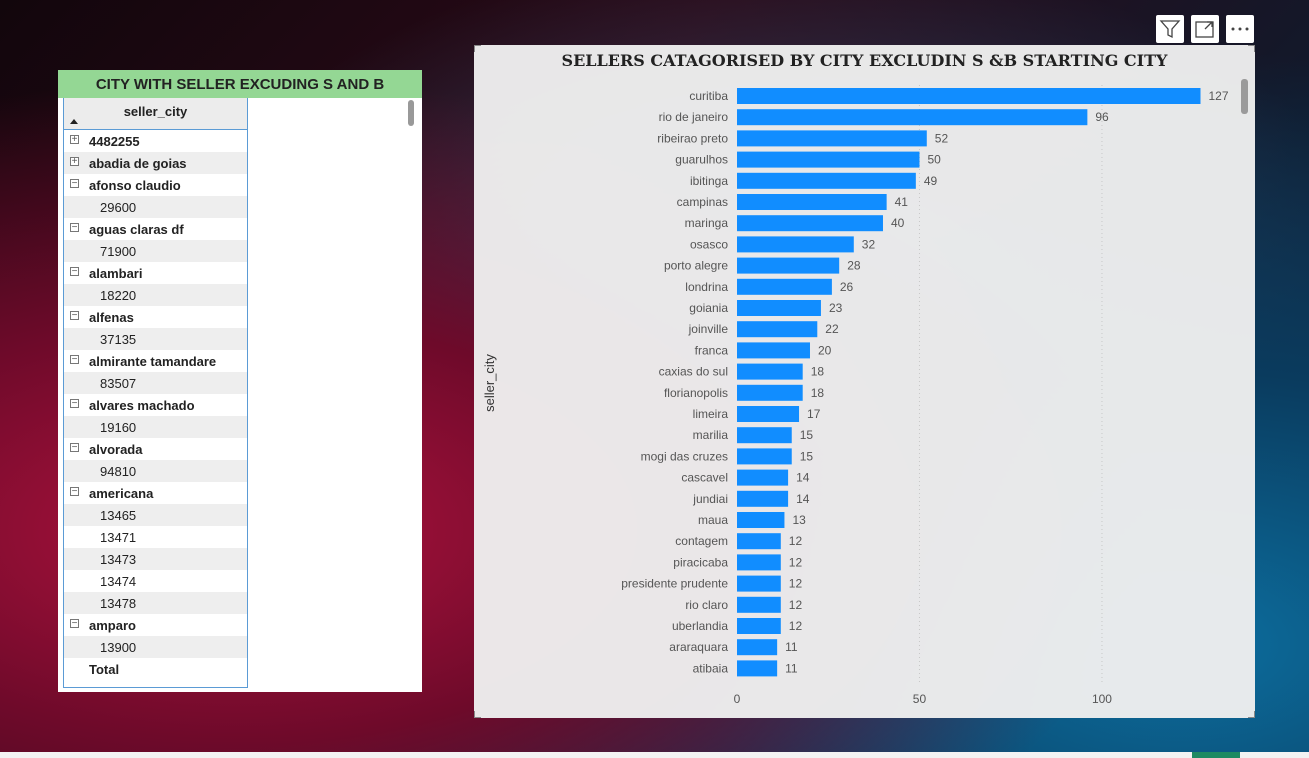 Image resolution: width=1309 pixels, height=758 pixels. Describe the element at coordinates (118, 339) in the screenshot. I see `zip-label: 37135` at that location.